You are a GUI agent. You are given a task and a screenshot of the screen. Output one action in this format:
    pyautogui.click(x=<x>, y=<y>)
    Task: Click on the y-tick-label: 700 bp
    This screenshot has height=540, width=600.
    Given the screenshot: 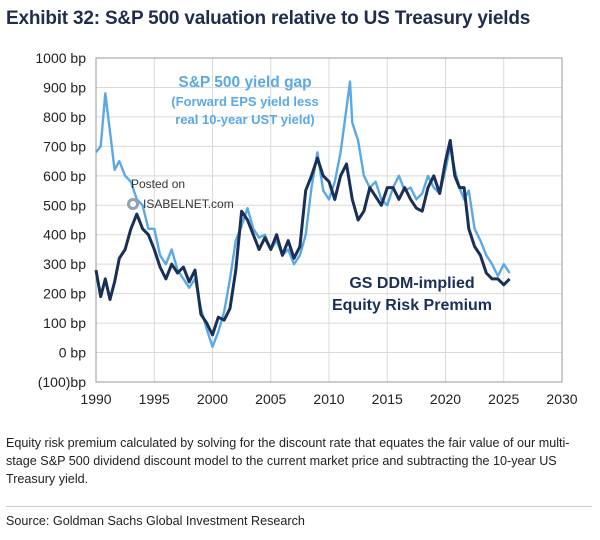 What is the action you would take?
    pyautogui.click(x=64, y=146)
    